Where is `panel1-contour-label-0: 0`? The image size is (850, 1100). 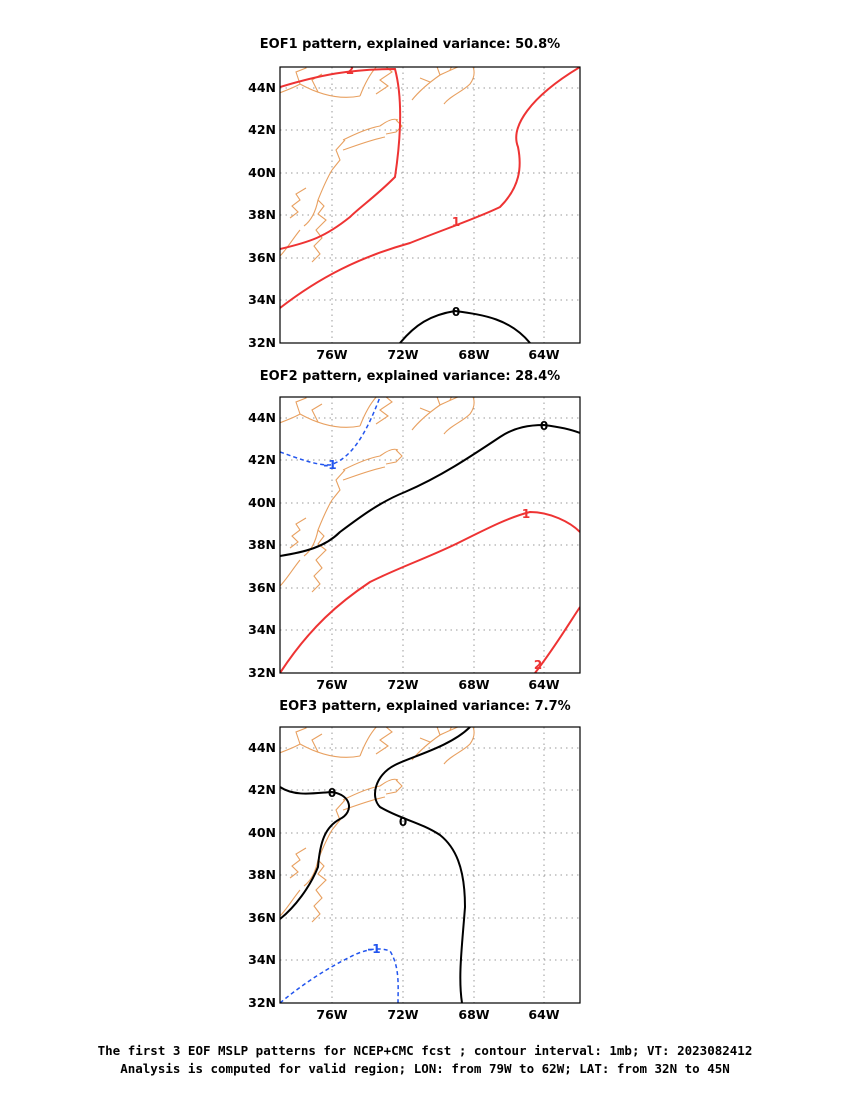 panel1-contour-label-0: 0 is located at coordinates (456, 312).